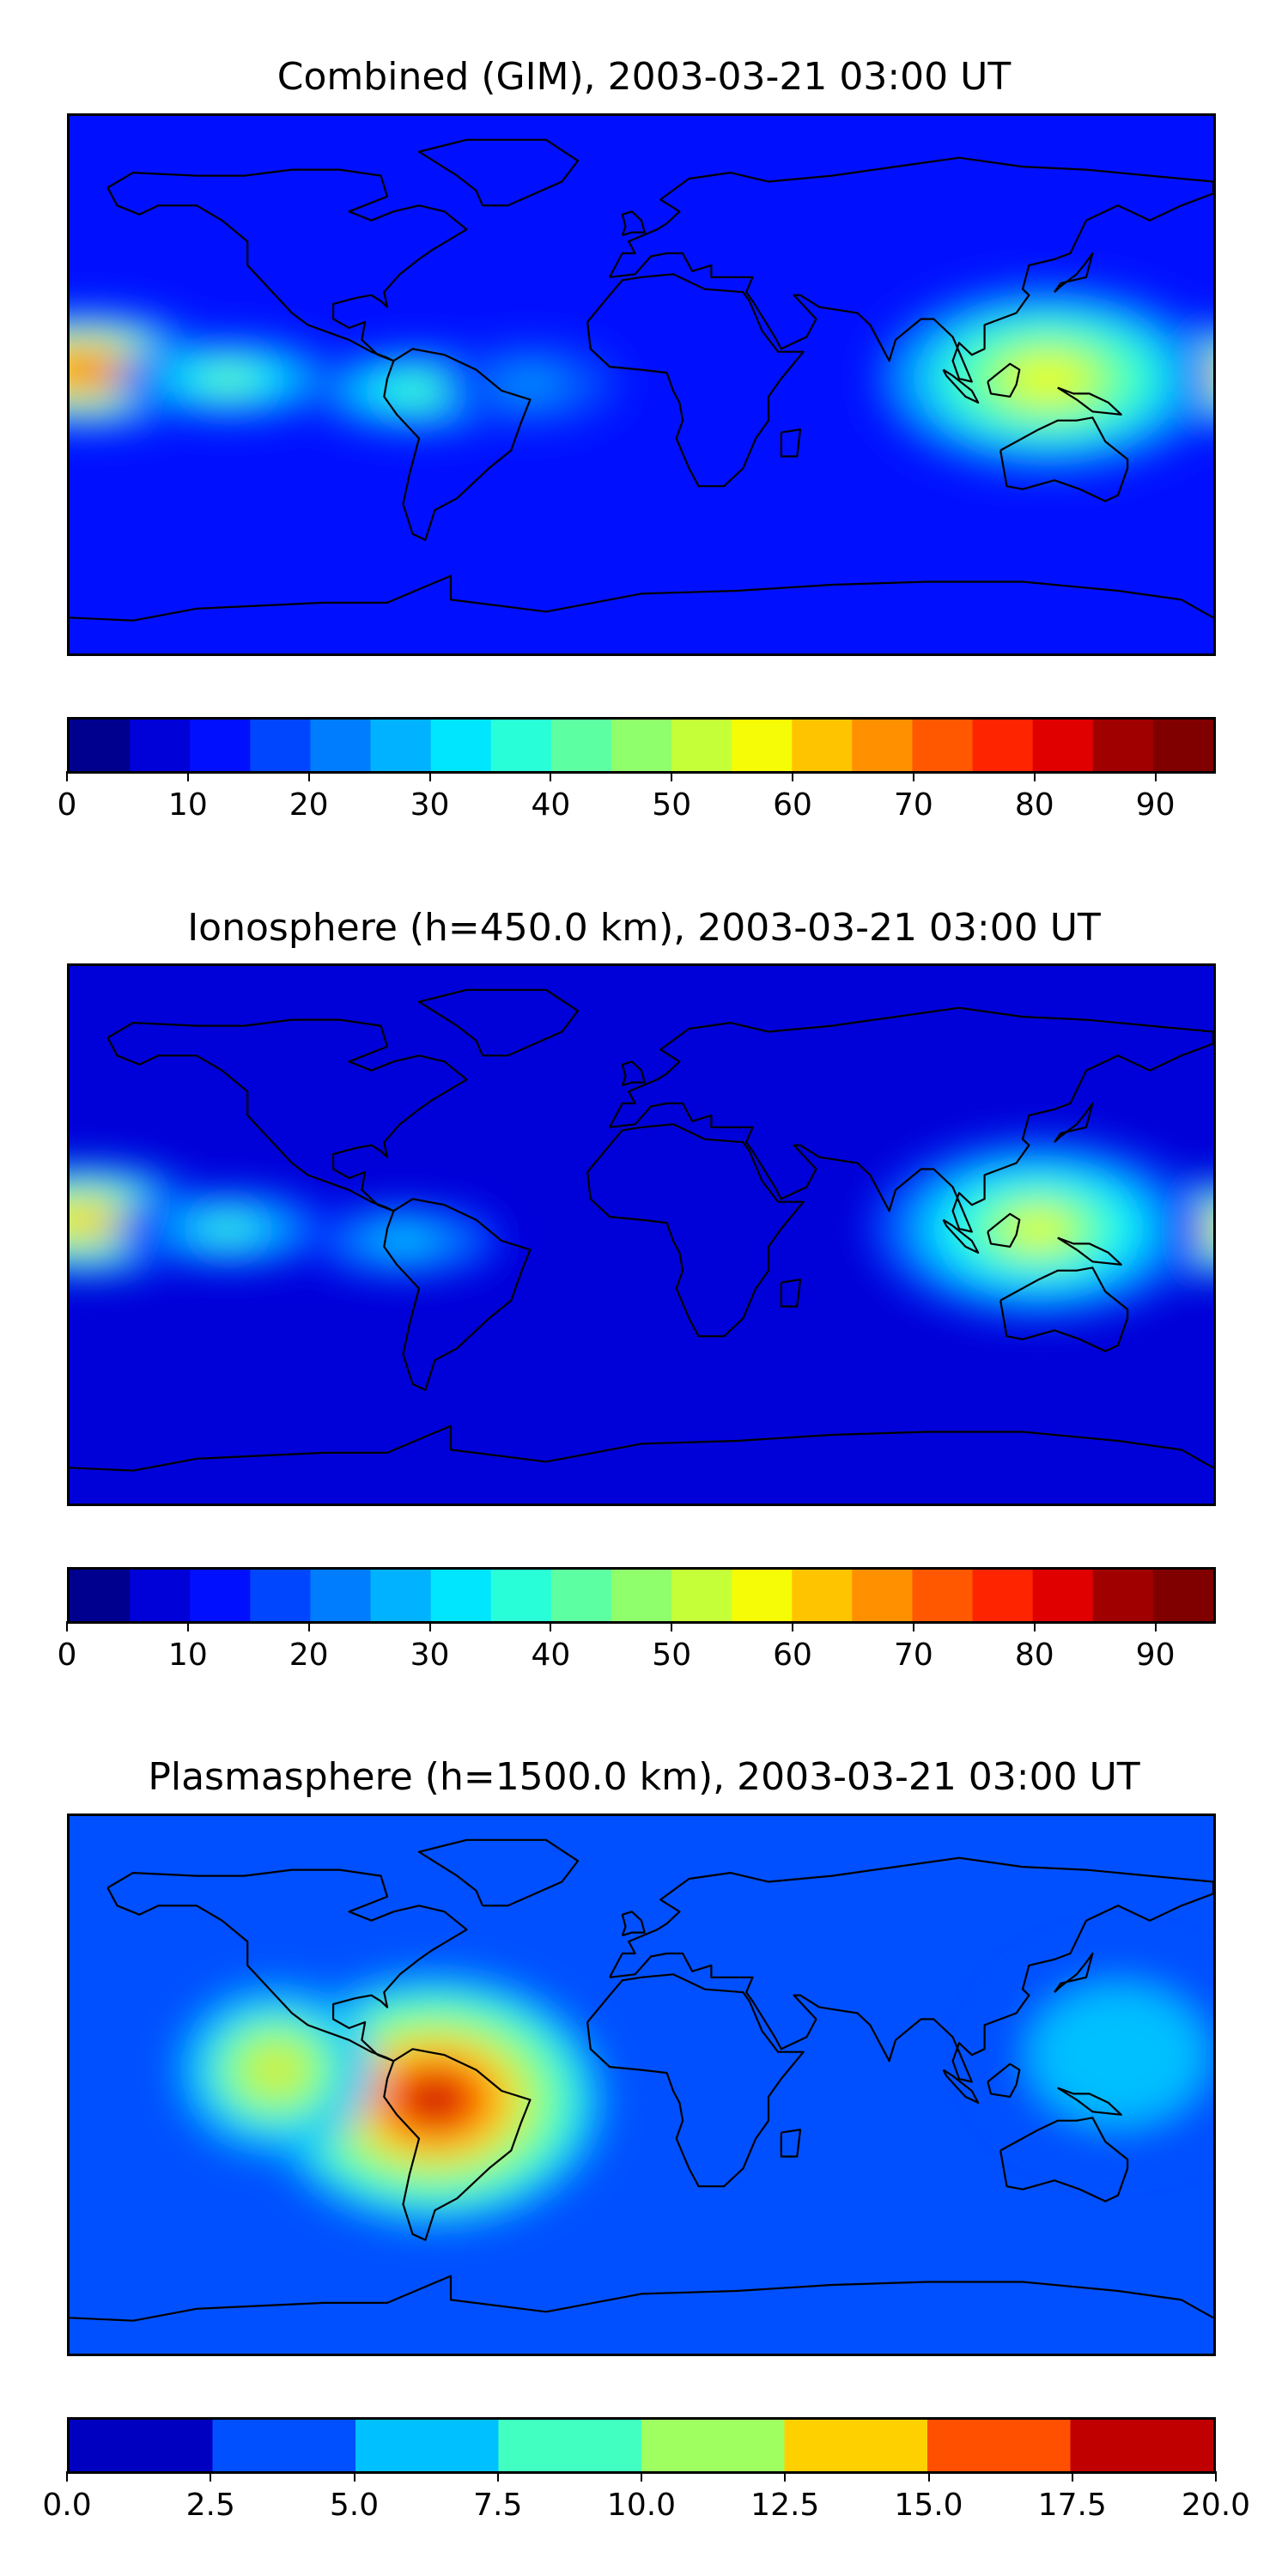  Describe the element at coordinates (210, 2506) in the screenshot. I see `colorbar-tick-label: 2.5` at that location.